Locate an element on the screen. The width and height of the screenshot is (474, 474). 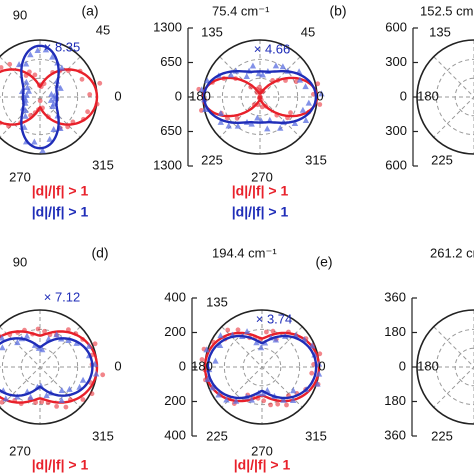
angle-tick-label: 0 is located at coordinates (321, 365).